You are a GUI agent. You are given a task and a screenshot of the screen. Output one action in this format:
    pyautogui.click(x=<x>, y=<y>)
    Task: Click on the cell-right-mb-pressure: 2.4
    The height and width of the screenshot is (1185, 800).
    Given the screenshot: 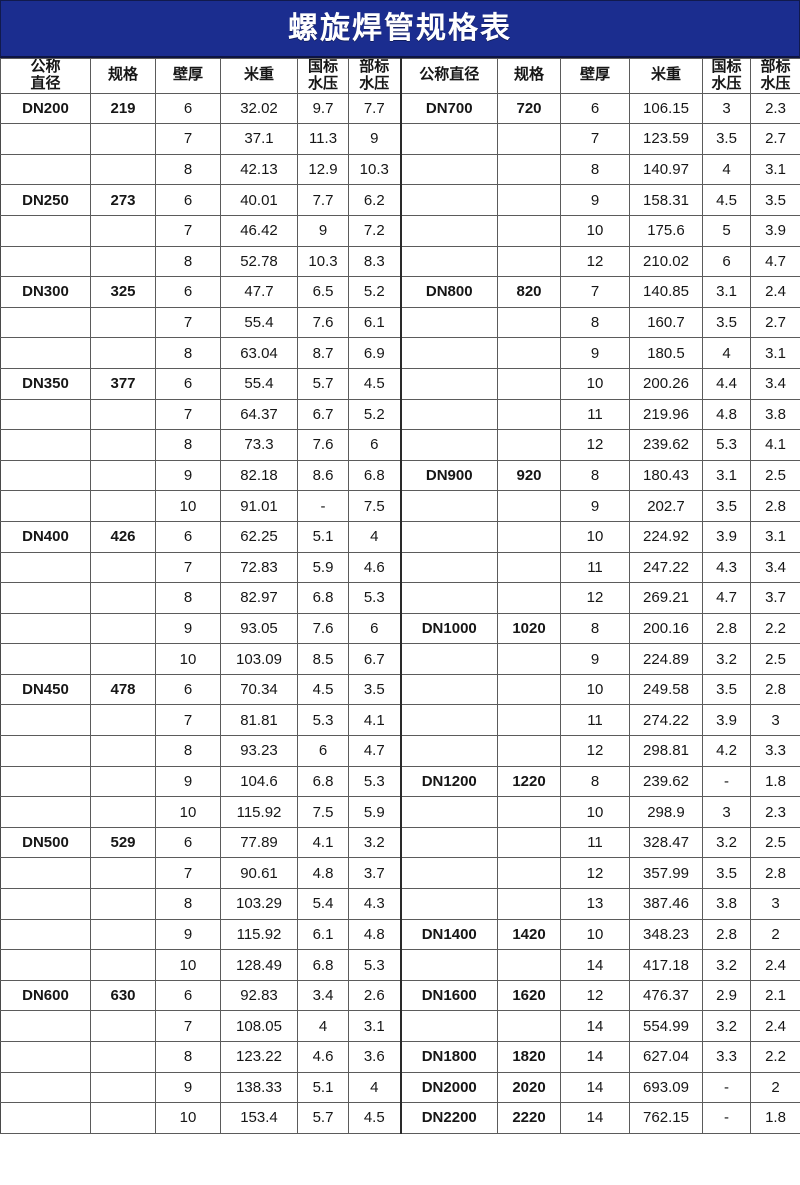 What is the action you would take?
    pyautogui.click(x=775, y=1026)
    